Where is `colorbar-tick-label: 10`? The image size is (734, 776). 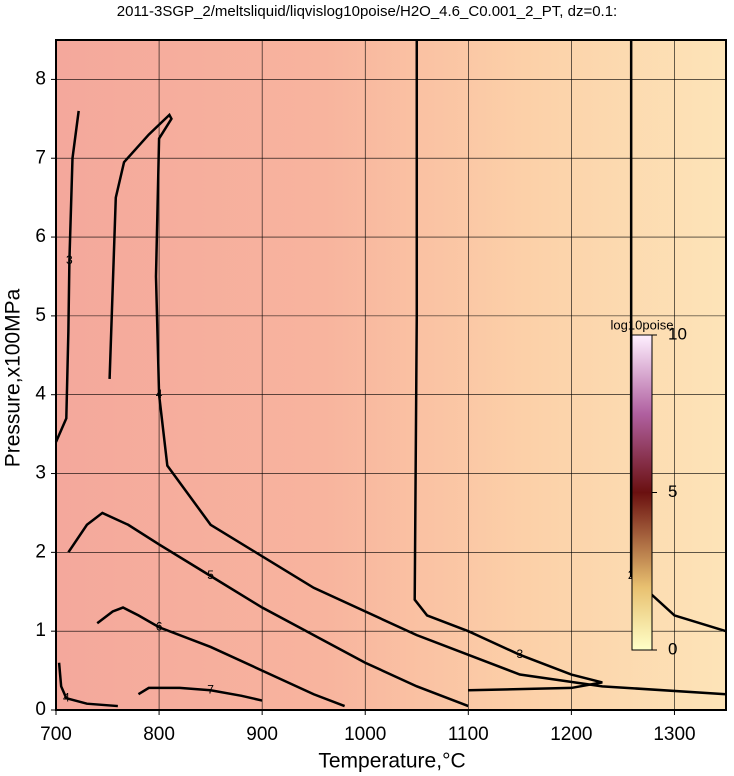 colorbar-tick-label: 10 is located at coordinates (677, 333).